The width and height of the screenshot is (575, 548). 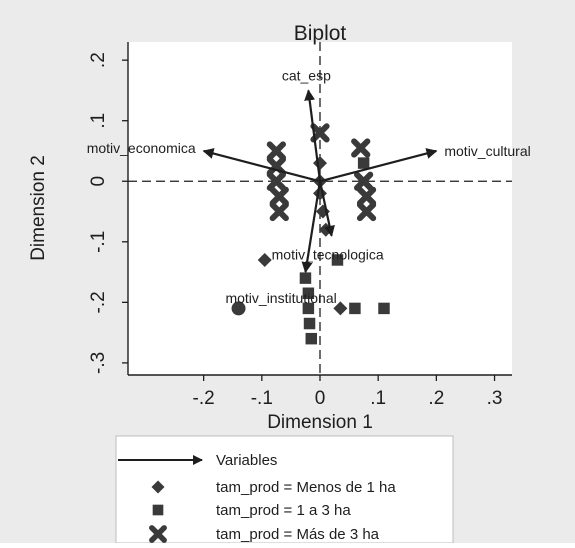 I want to click on legend-square-symbol, so click(x=158, y=510).